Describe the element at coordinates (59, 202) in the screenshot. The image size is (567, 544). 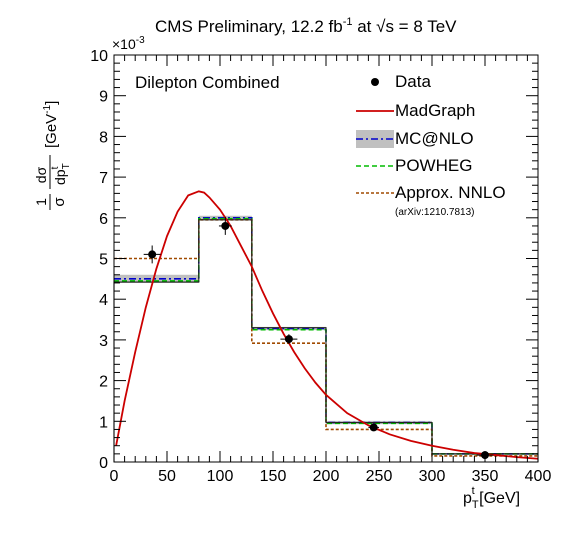
I see `y-label-sigma: σ` at that location.